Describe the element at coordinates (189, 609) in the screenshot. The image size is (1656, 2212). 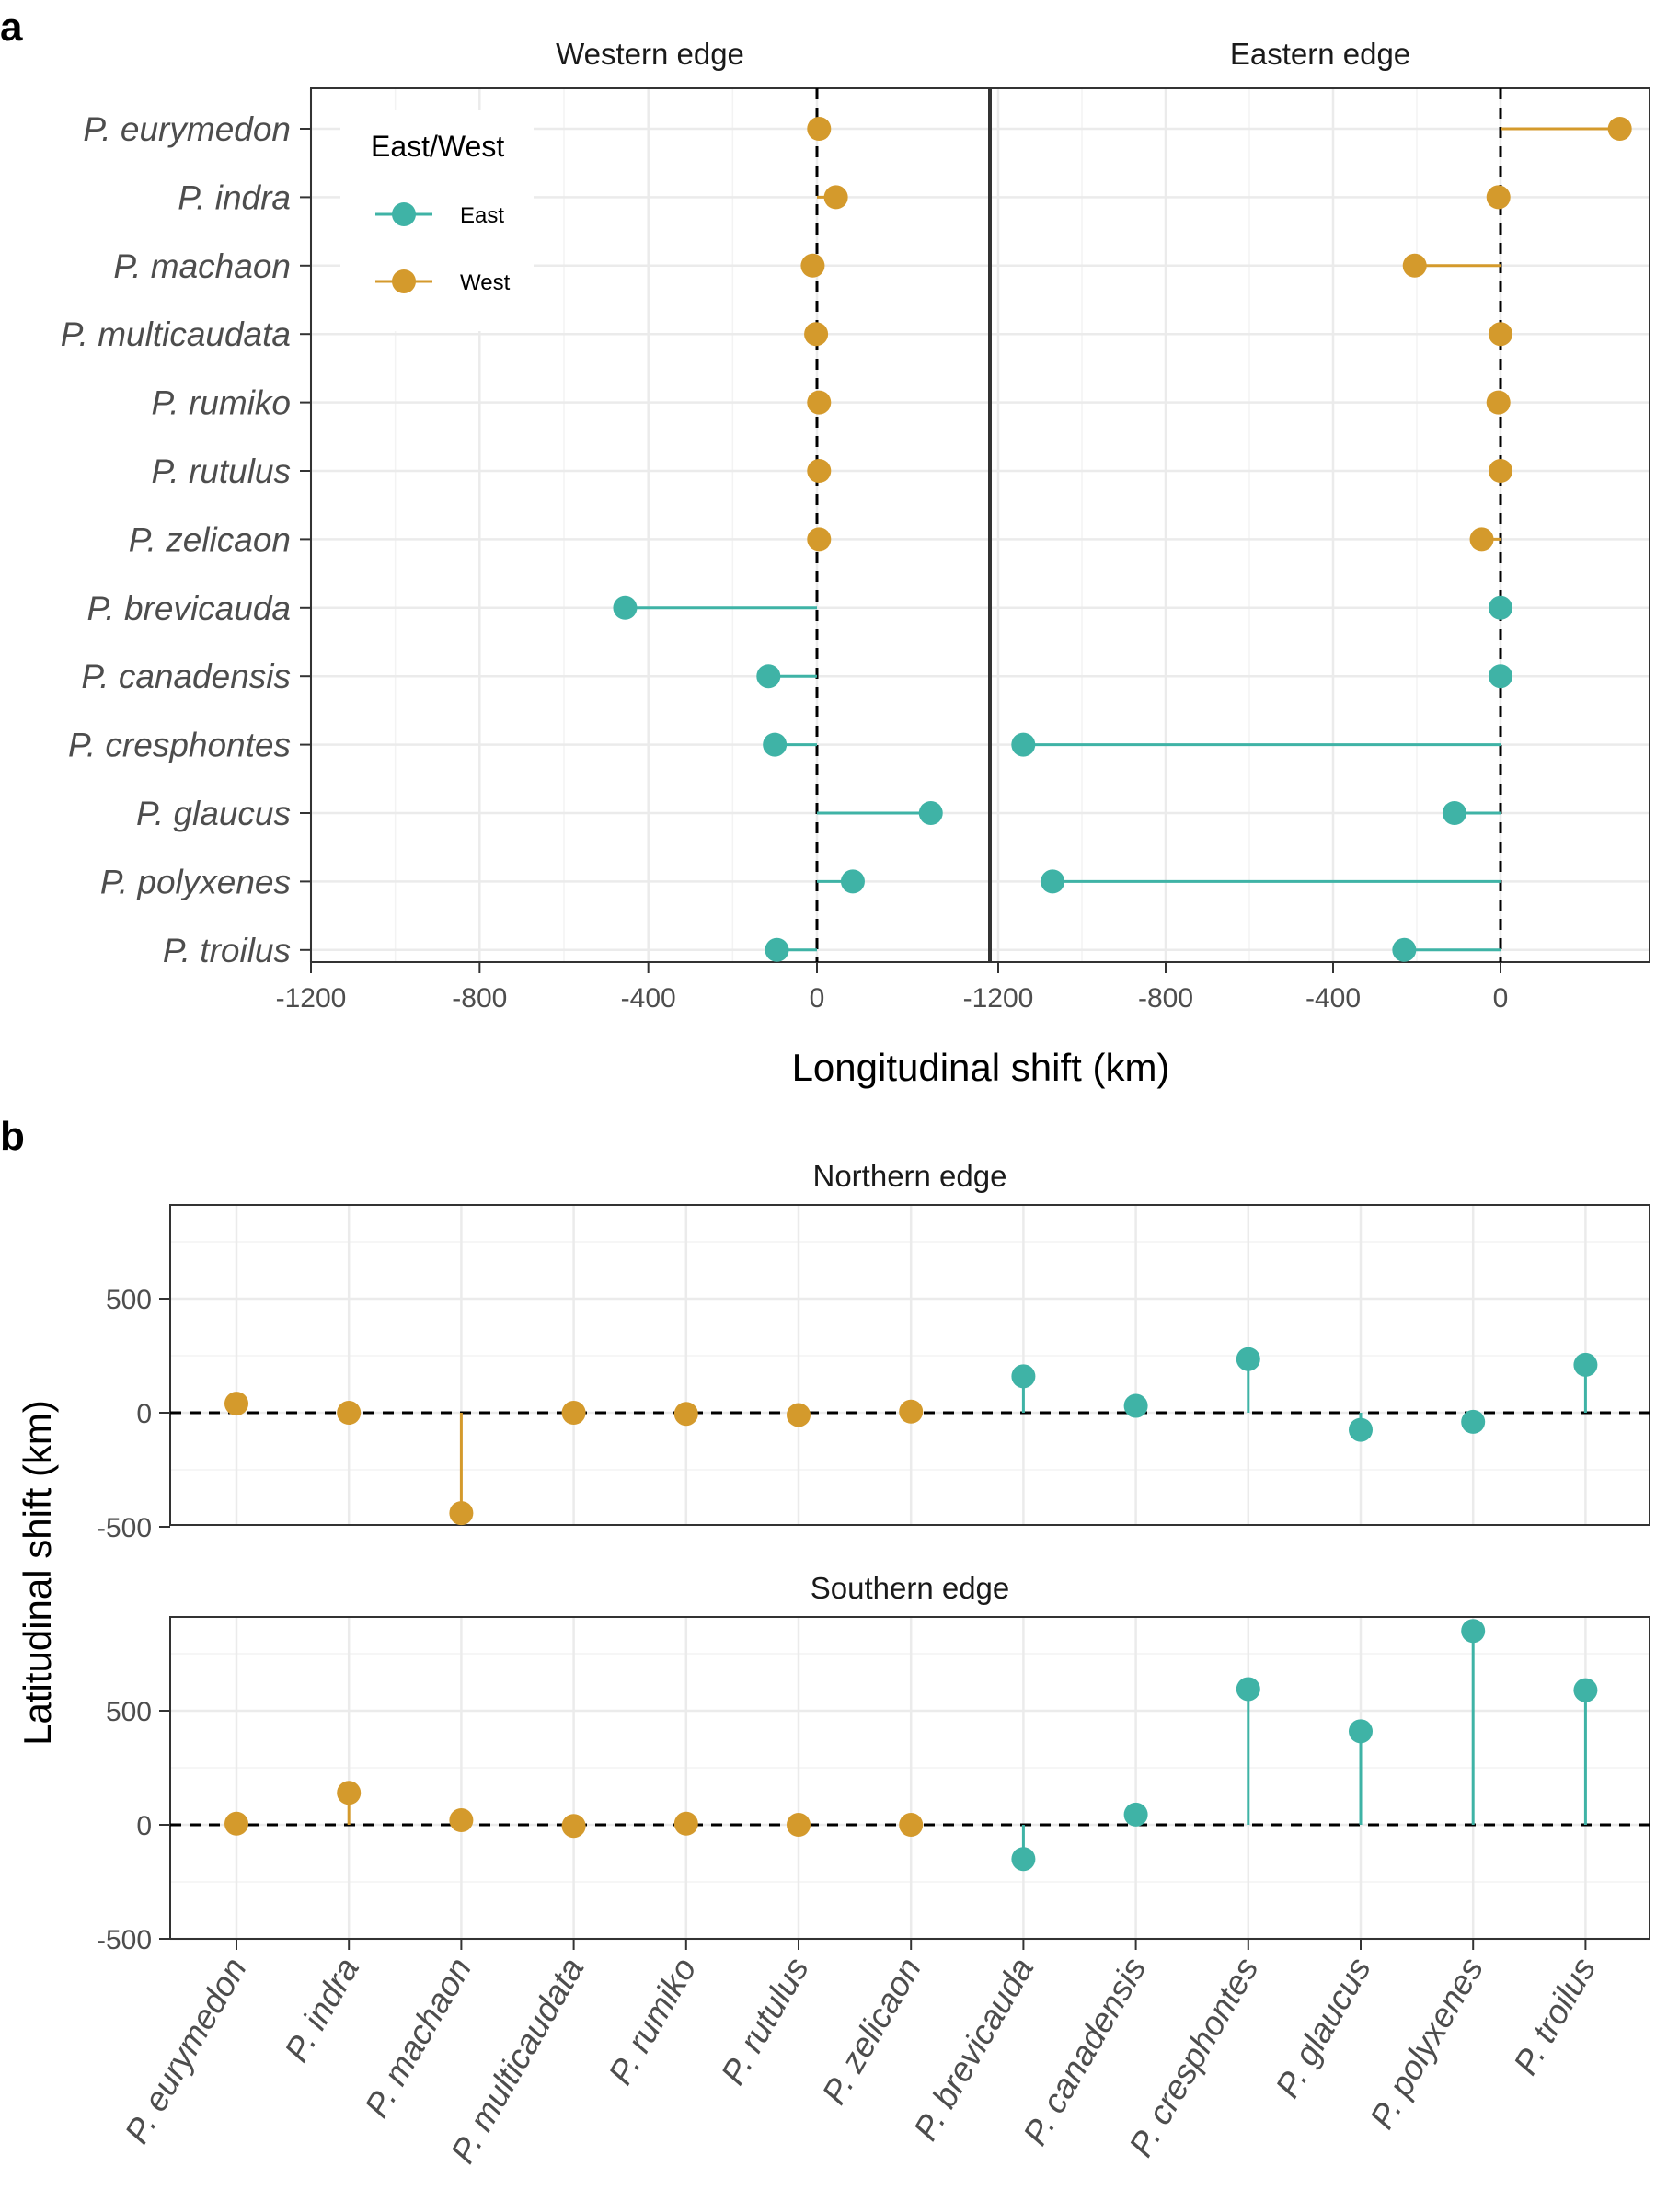
I see `category-label: P. brevicauda` at that location.